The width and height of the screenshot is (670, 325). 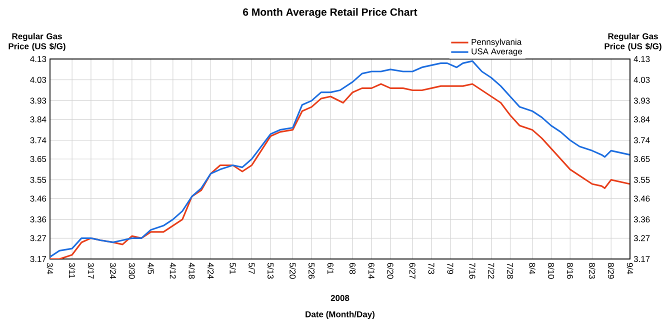 I want to click on x-tick-label: 3/30, so click(x=132, y=270).